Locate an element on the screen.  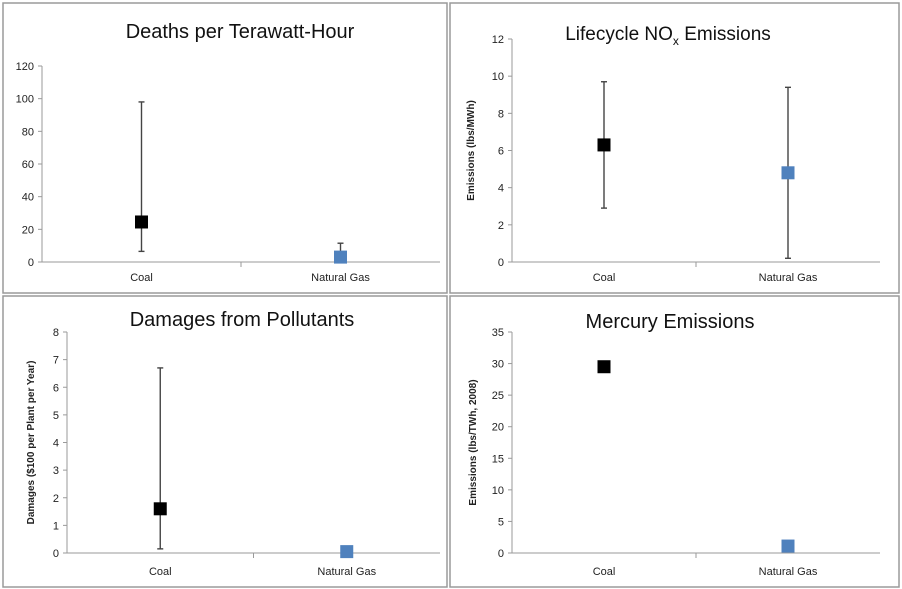
y-tick-label: 1 is located at coordinates (56, 526).